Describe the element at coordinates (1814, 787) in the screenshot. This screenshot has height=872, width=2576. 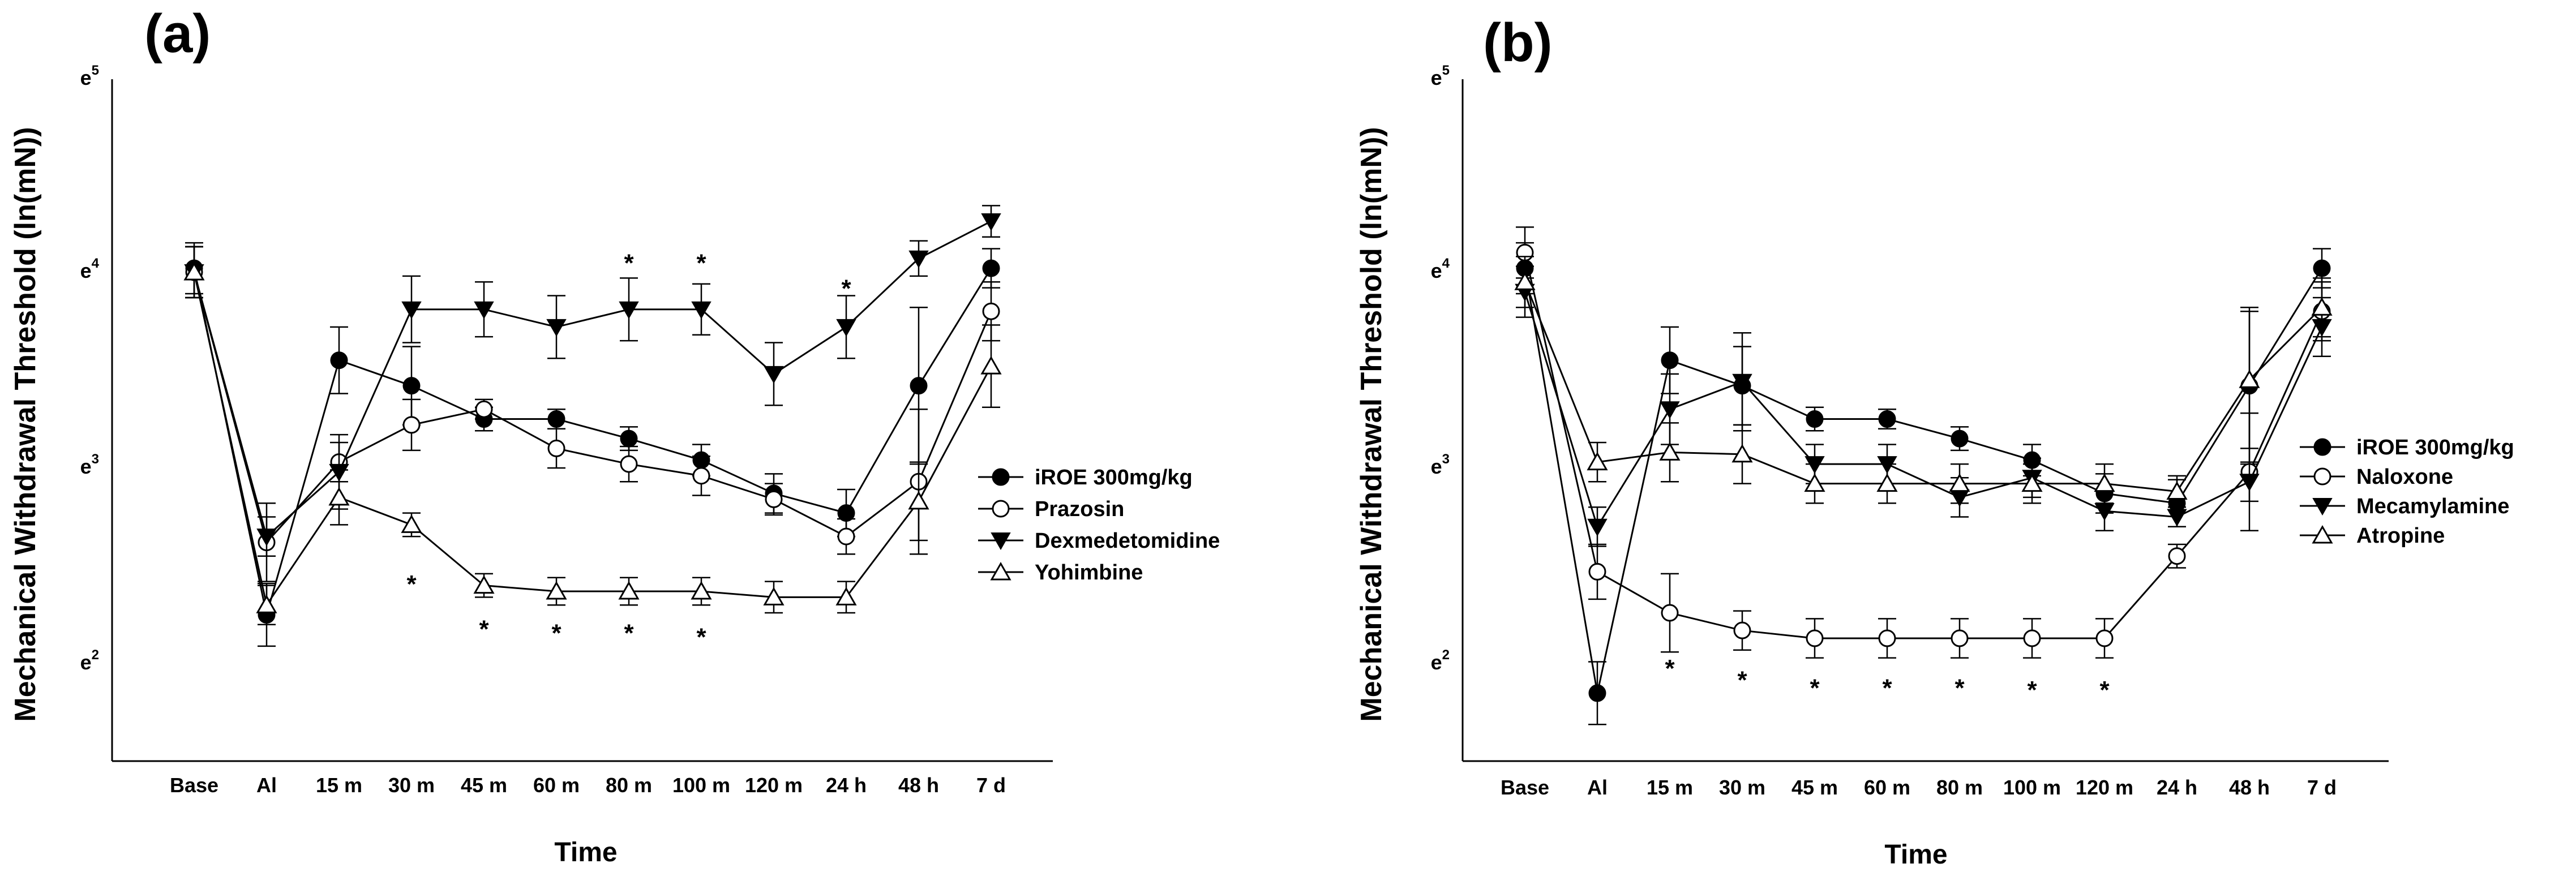
I see `xtick-label: 45 m` at that location.